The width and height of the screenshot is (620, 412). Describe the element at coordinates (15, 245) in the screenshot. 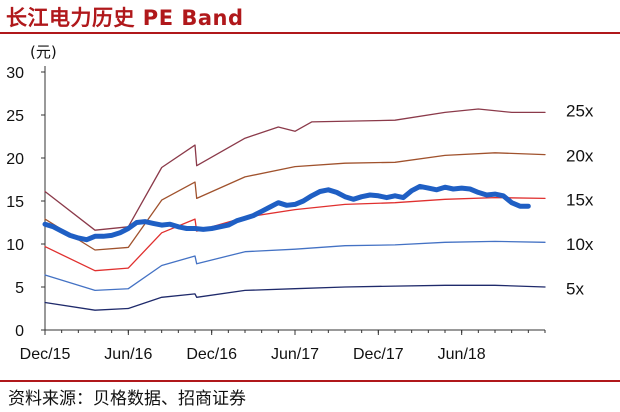

I see `y-tick-label: 10` at that location.